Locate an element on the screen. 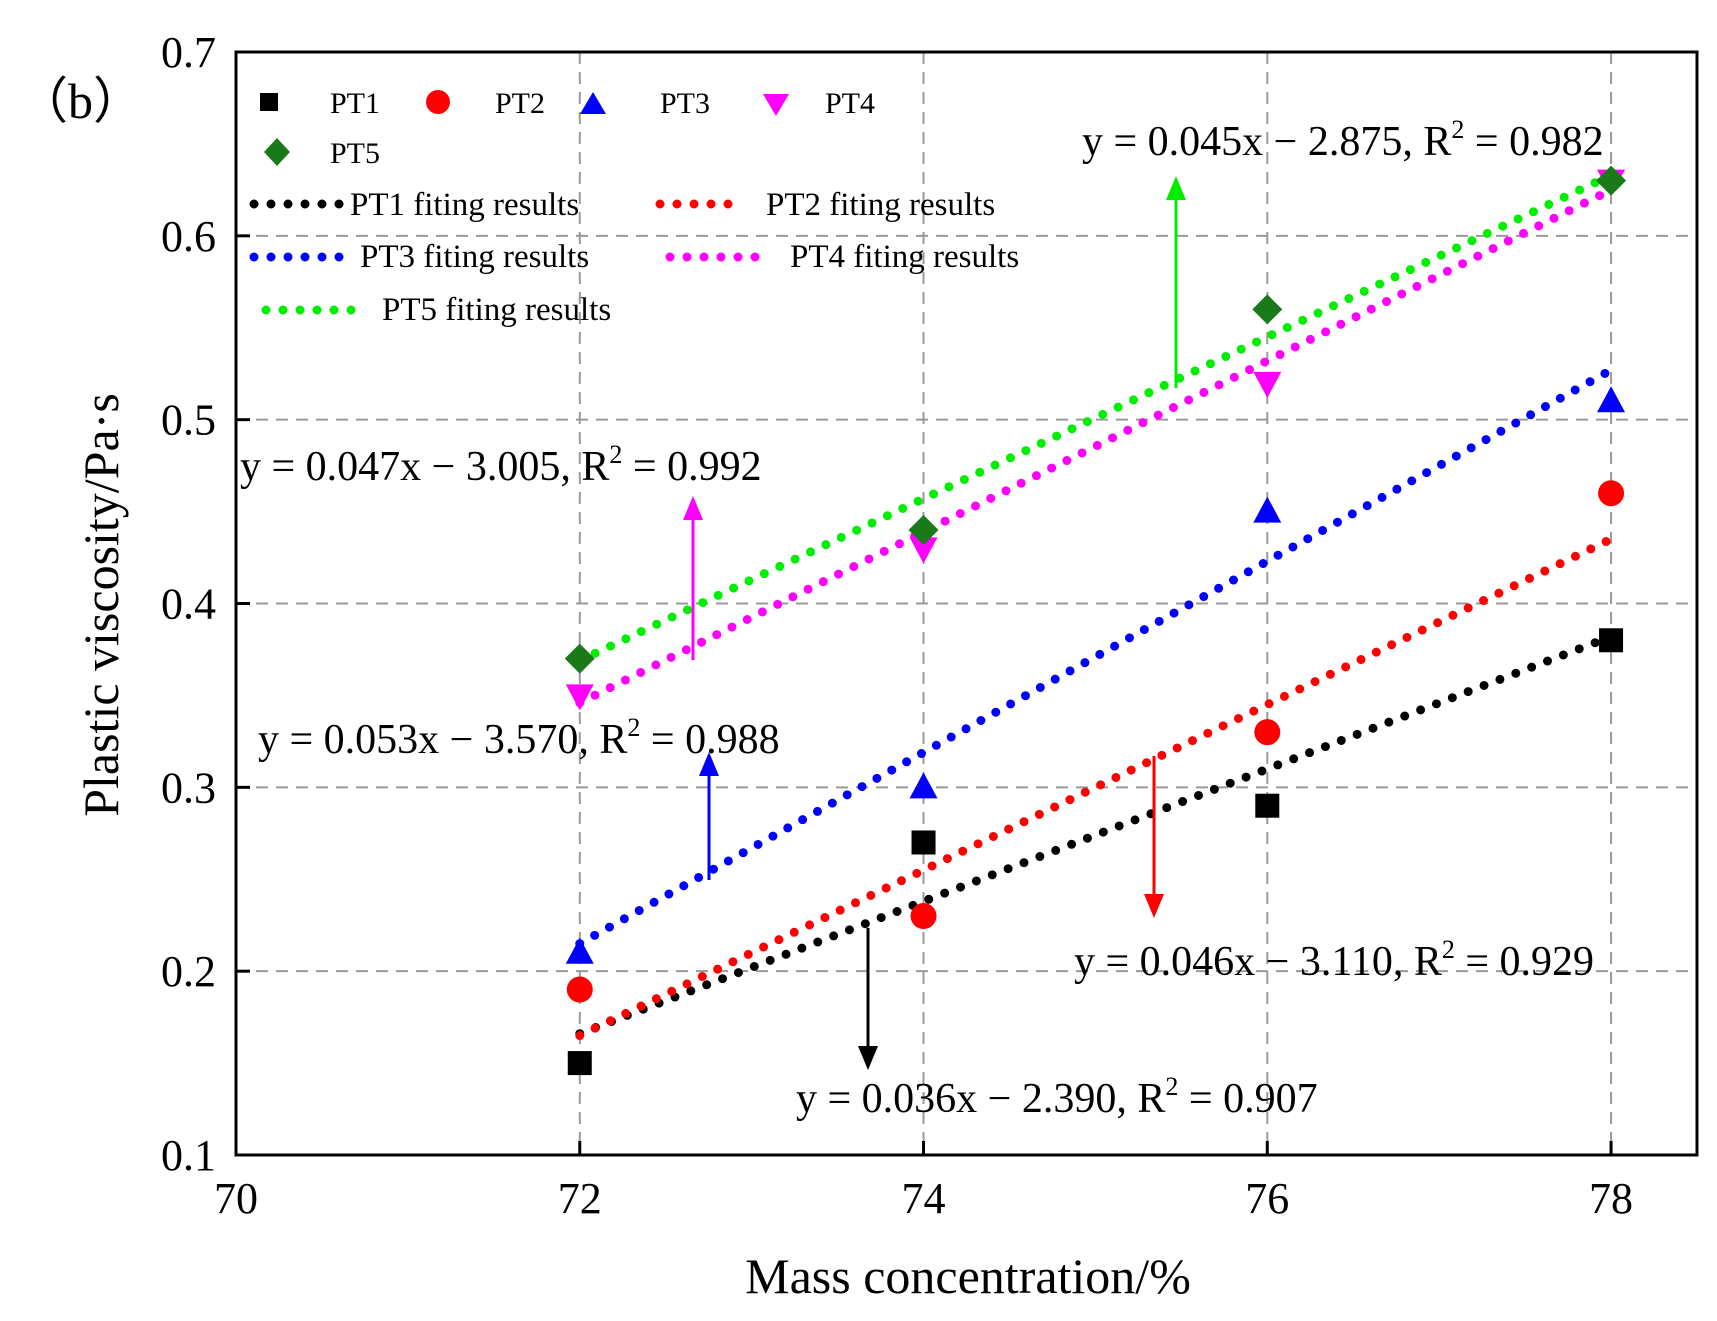  x-tick-label: 70 is located at coordinates (236, 1198).